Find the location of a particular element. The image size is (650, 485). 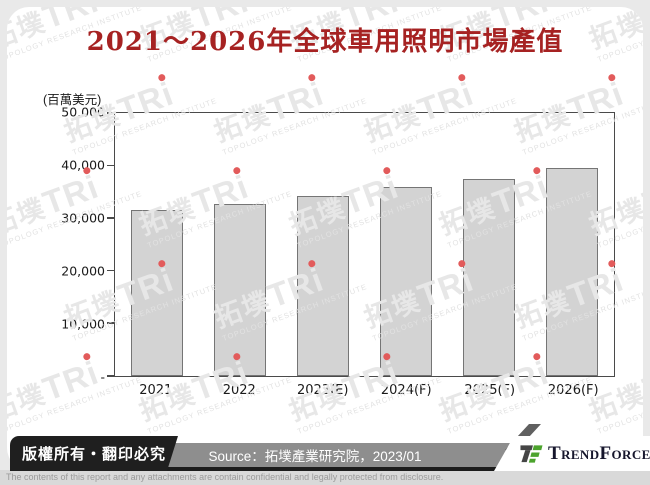

y-axis-unit-label: (百萬美元) is located at coordinates (72, 100).